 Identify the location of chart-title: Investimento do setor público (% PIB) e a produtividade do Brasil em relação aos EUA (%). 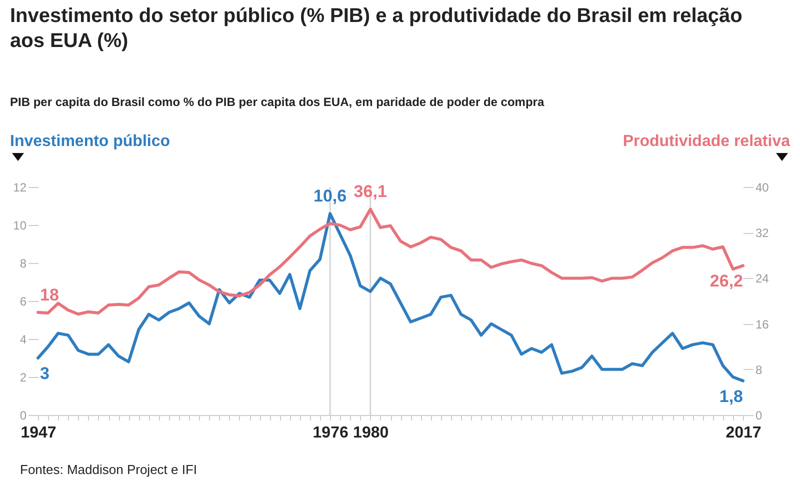
(377, 29).